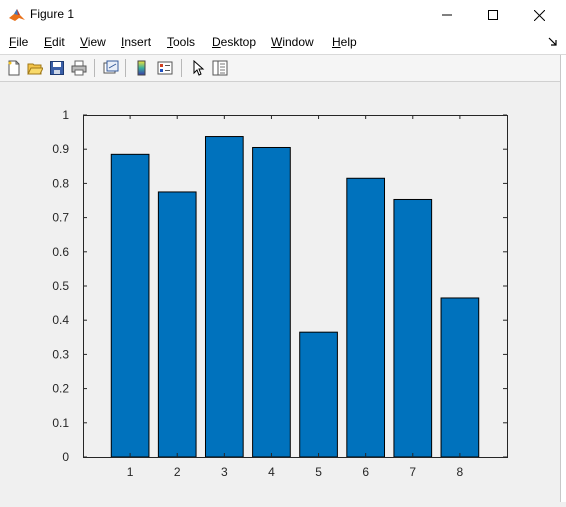 This screenshot has height=507, width=566. Describe the element at coordinates (181, 42) in the screenshot. I see `menu-tools: Tools` at that location.